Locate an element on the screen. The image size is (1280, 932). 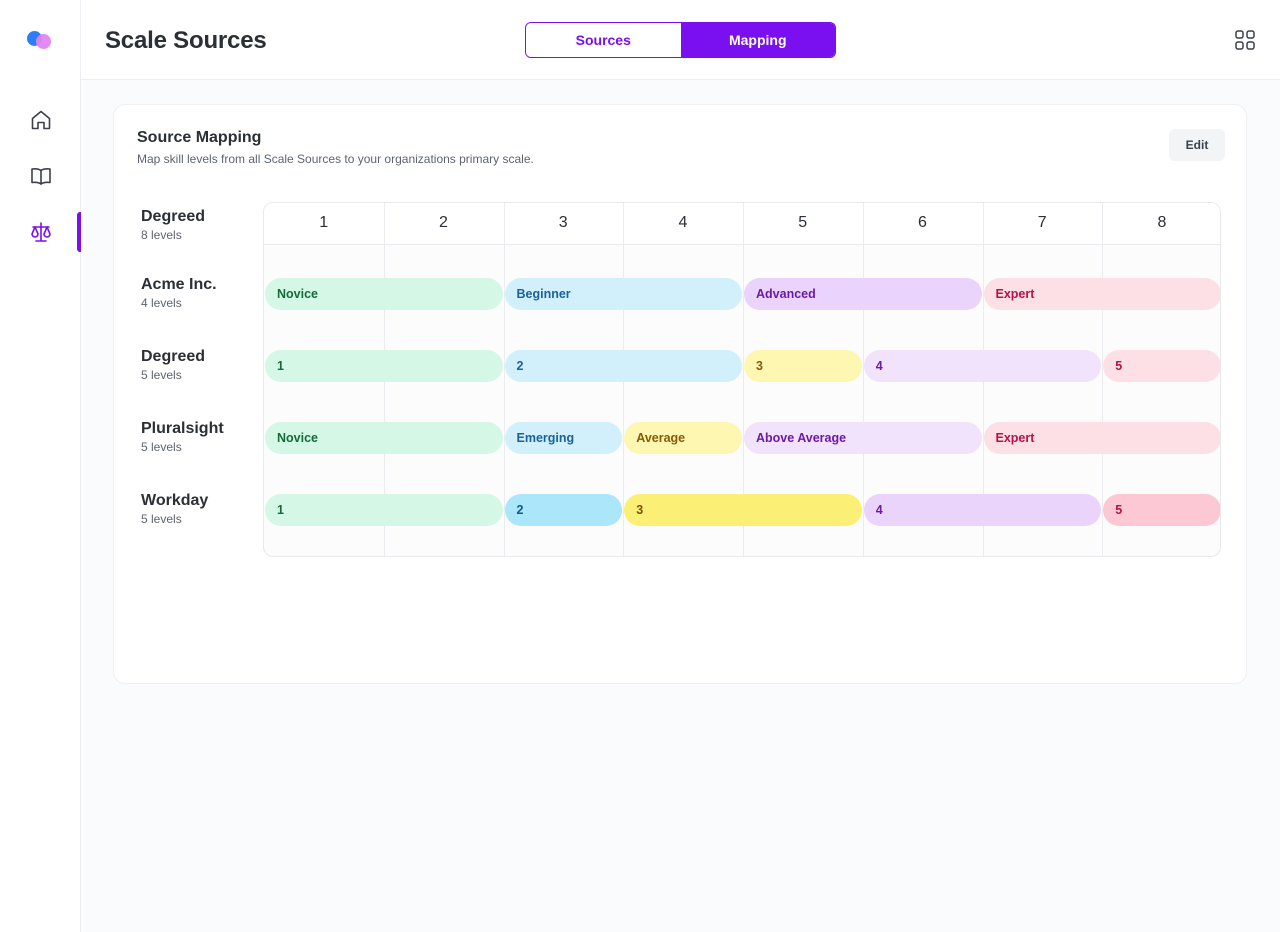
header: Scale Sources Sources Mapping is located at coordinates (680, 40).